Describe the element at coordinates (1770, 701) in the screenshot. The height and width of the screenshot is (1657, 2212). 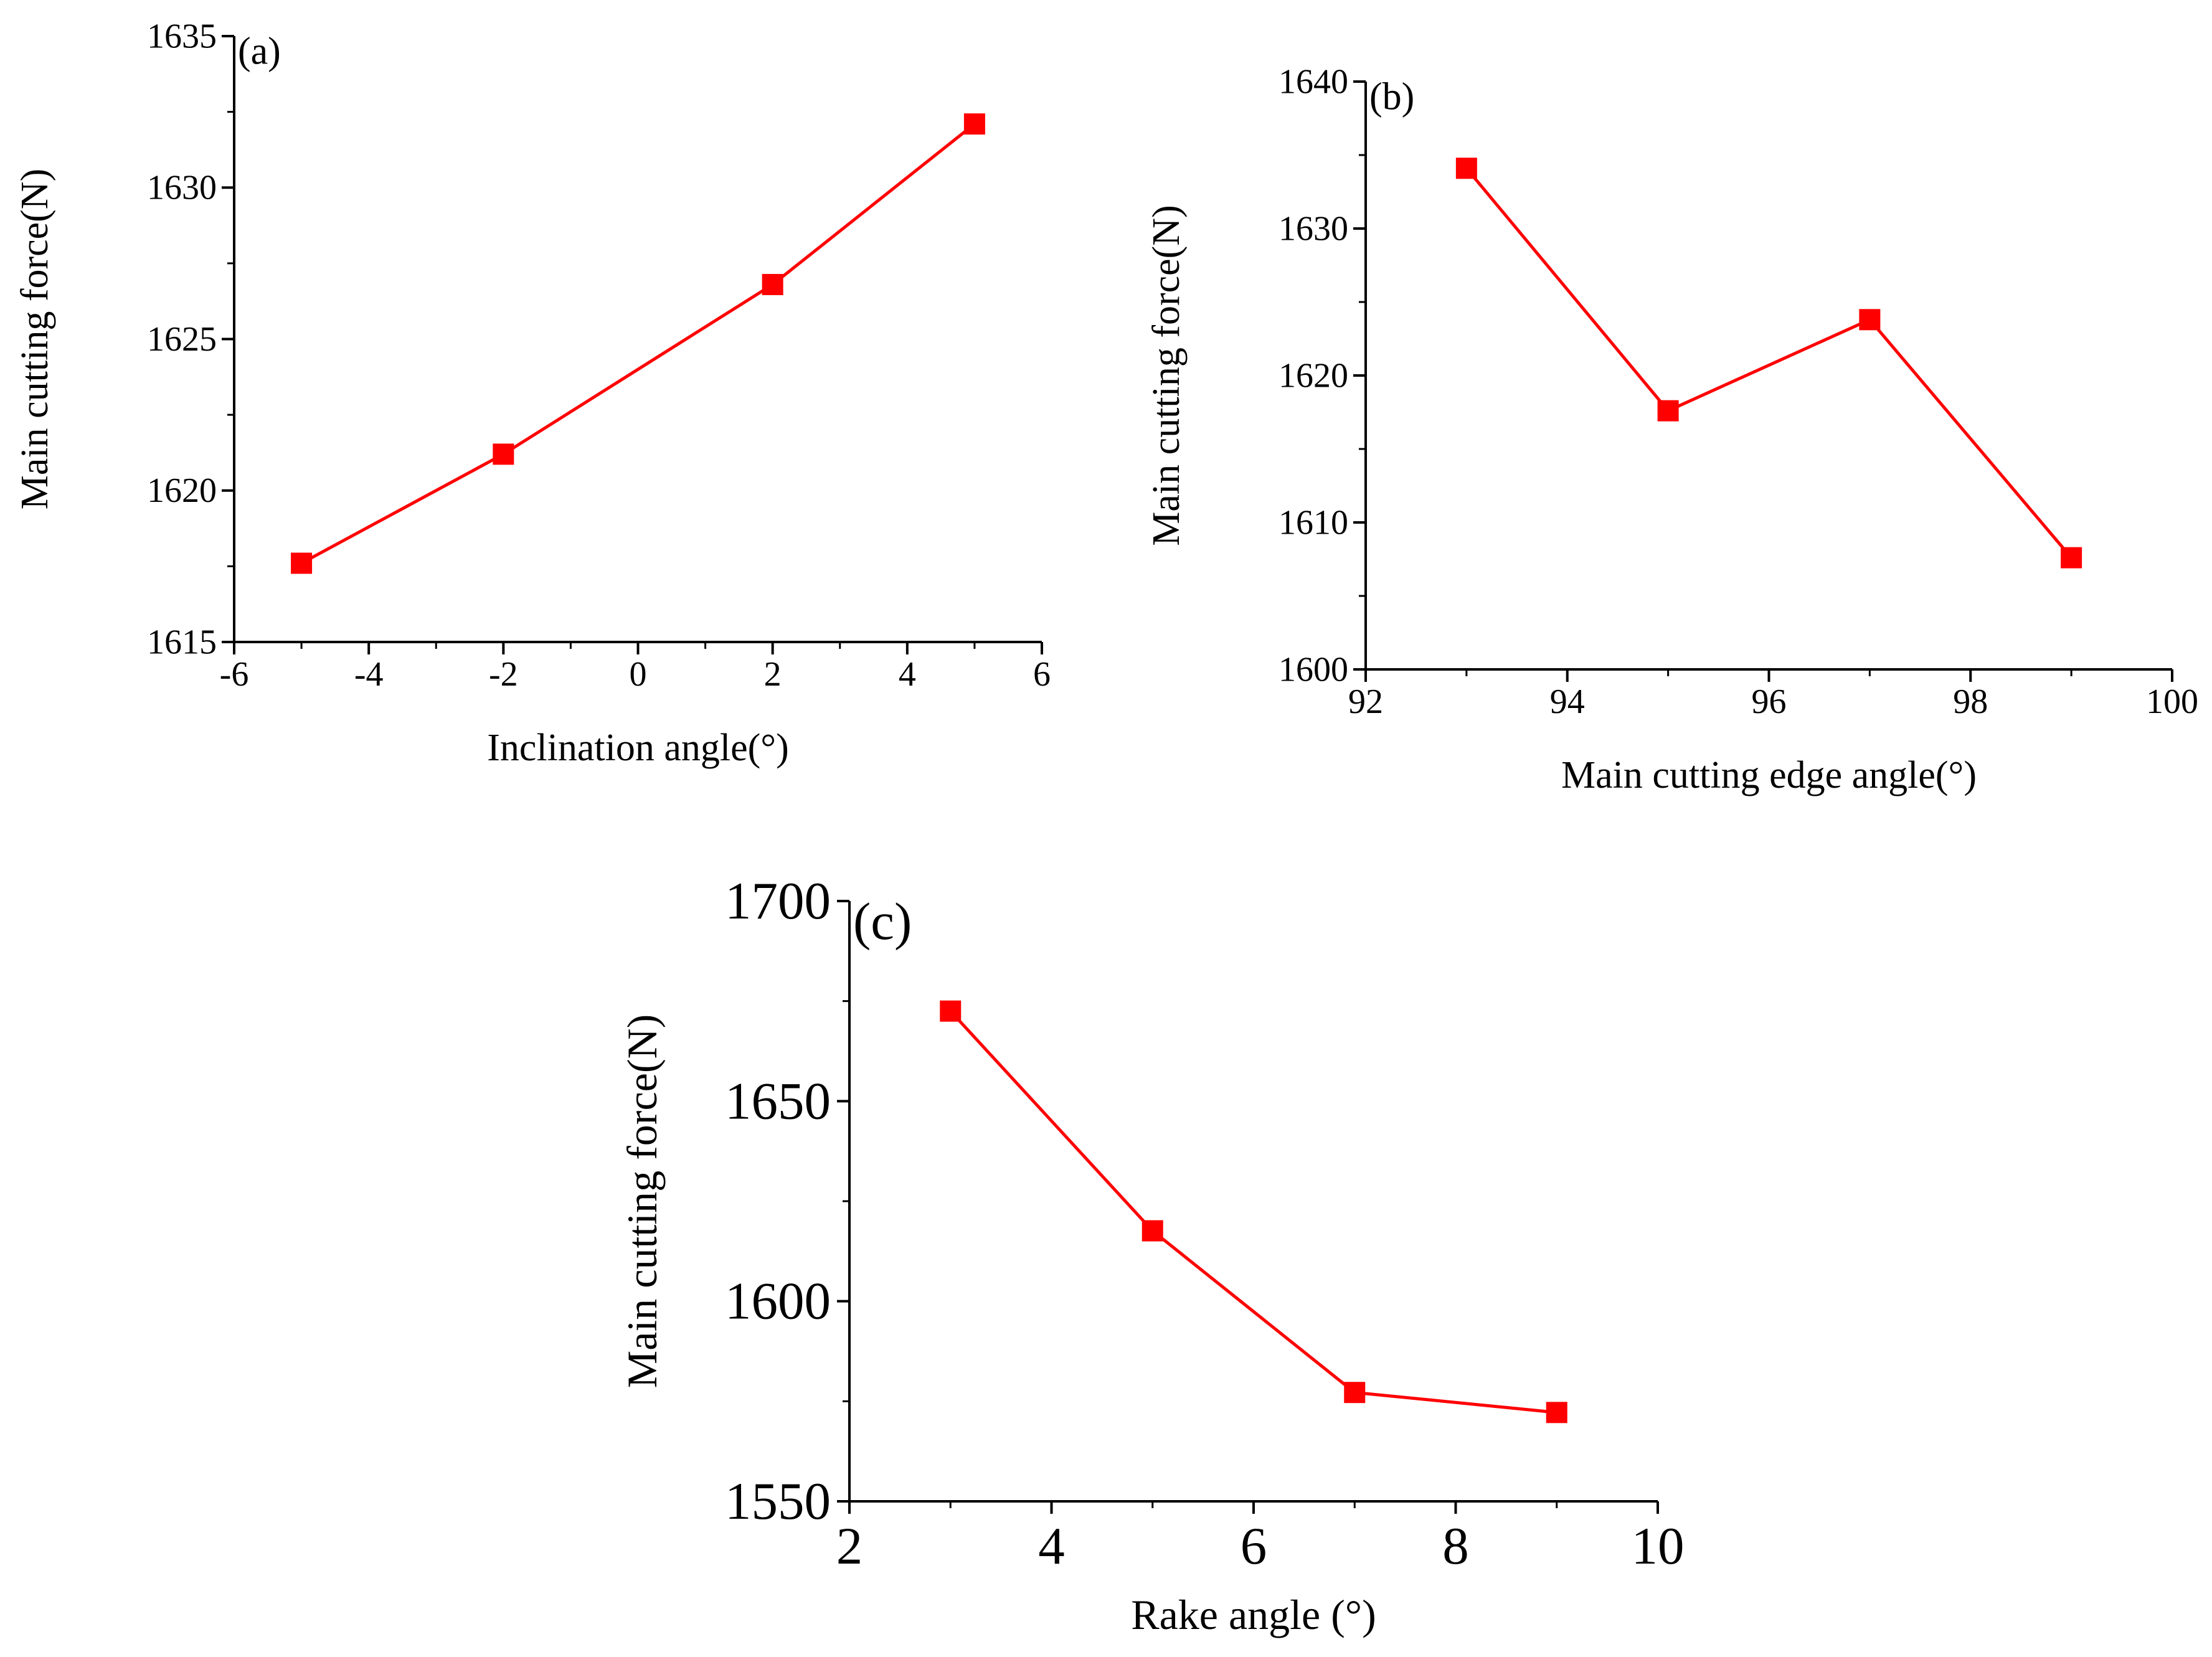
I see `x-tick-label: 96` at that location.